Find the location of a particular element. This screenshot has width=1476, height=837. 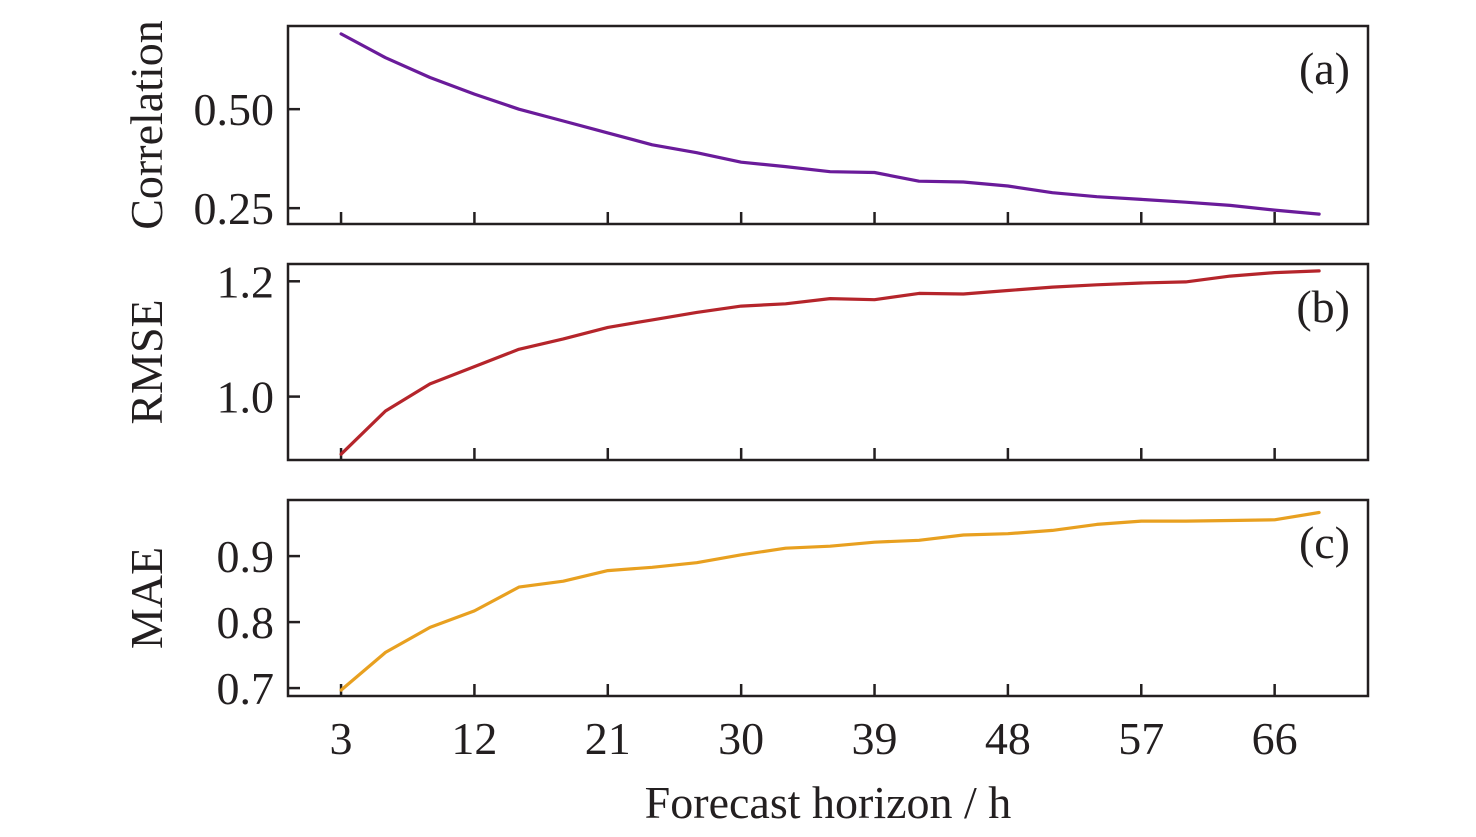

x-tick-label: 3 is located at coordinates (341, 738).